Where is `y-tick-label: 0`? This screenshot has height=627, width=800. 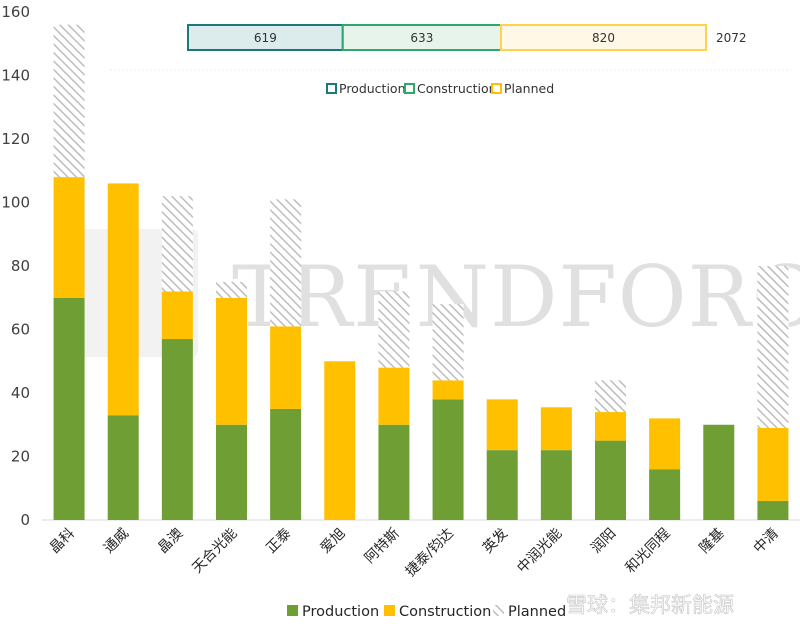
y-tick-label: 0 is located at coordinates (25, 520).